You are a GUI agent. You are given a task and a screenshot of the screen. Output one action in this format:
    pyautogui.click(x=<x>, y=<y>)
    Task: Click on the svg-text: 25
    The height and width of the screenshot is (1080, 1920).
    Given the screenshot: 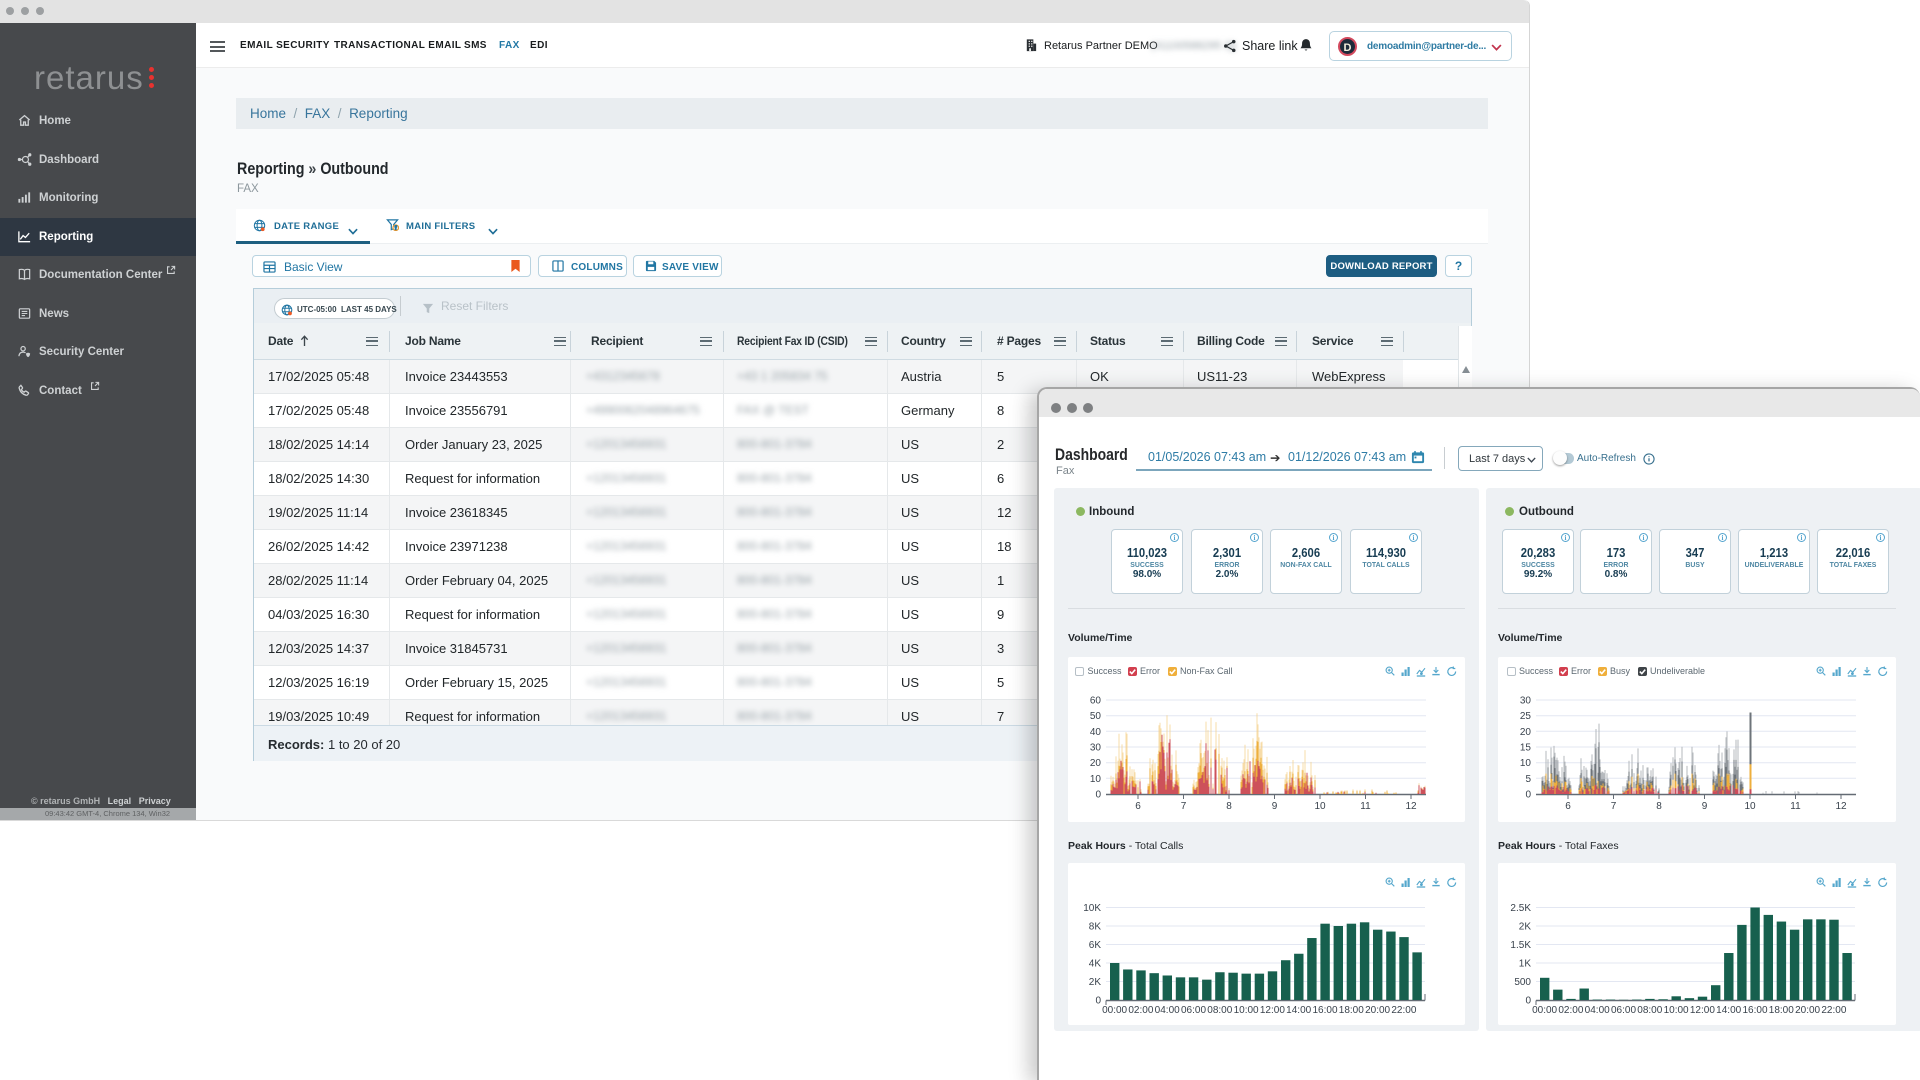 What is the action you would take?
    pyautogui.click(x=1526, y=716)
    